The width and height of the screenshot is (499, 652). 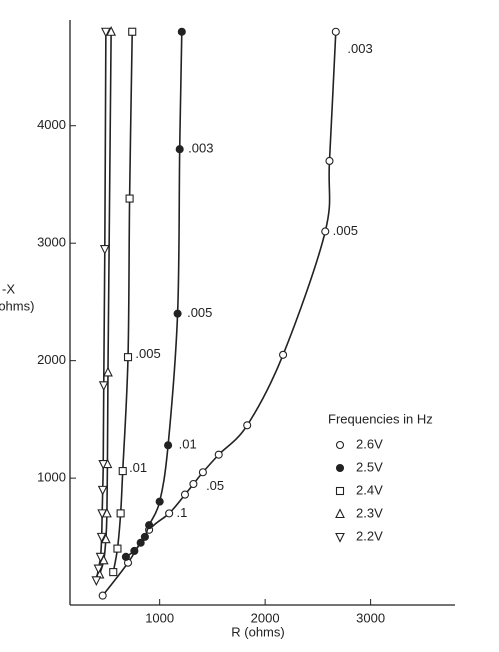 I want to click on x-axis-label: R (ohms), so click(x=257, y=631).